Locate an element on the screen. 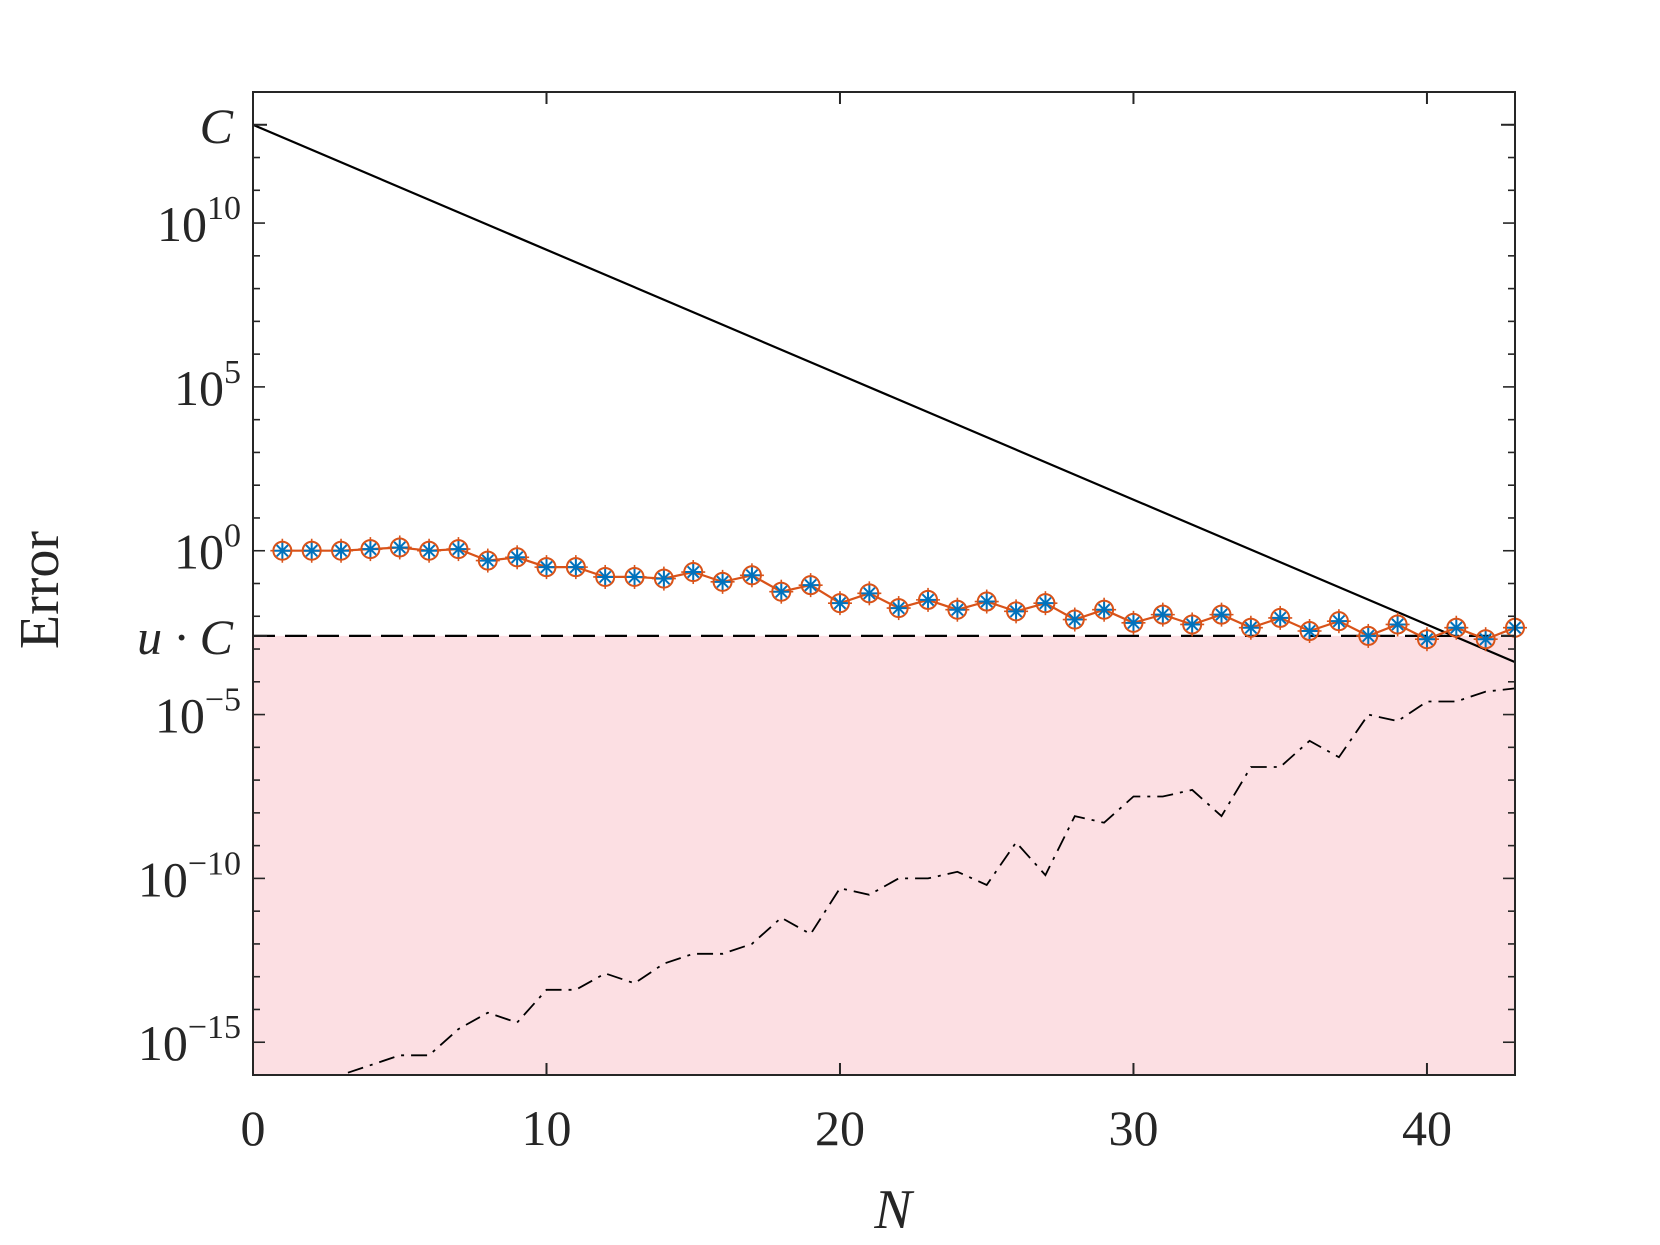 Image resolution: width=1660 pixels, height=1245 pixels. y-tick-label: 10¹⁰ is located at coordinates (199, 221).